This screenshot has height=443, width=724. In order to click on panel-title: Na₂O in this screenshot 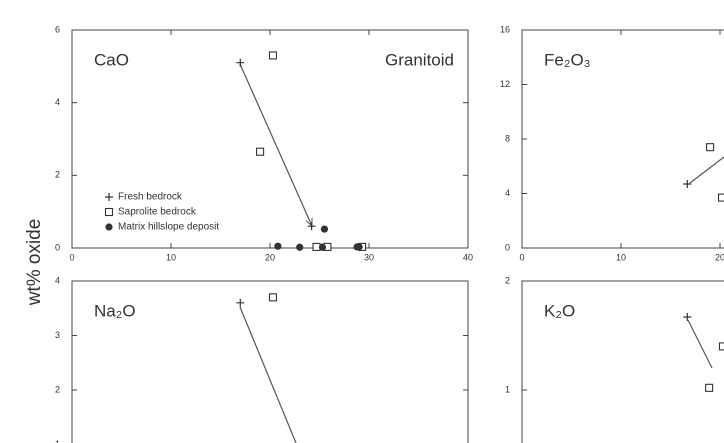, I will do `click(115, 310)`.